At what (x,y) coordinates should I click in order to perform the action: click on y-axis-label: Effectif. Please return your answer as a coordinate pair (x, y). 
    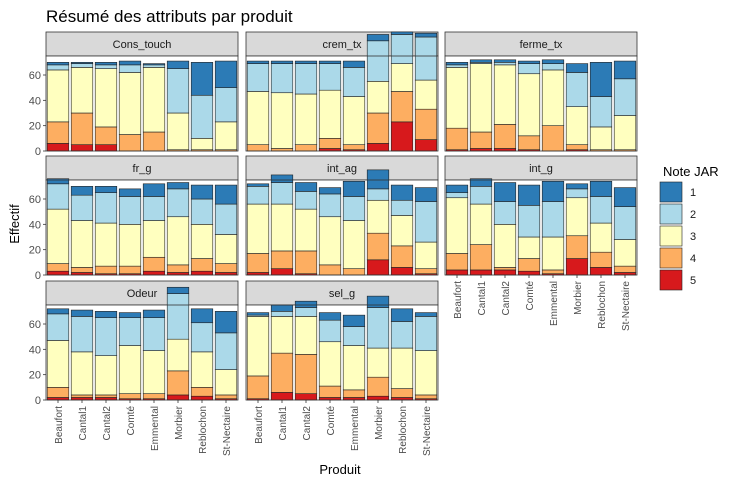
    Looking at the image, I should click on (14, 224).